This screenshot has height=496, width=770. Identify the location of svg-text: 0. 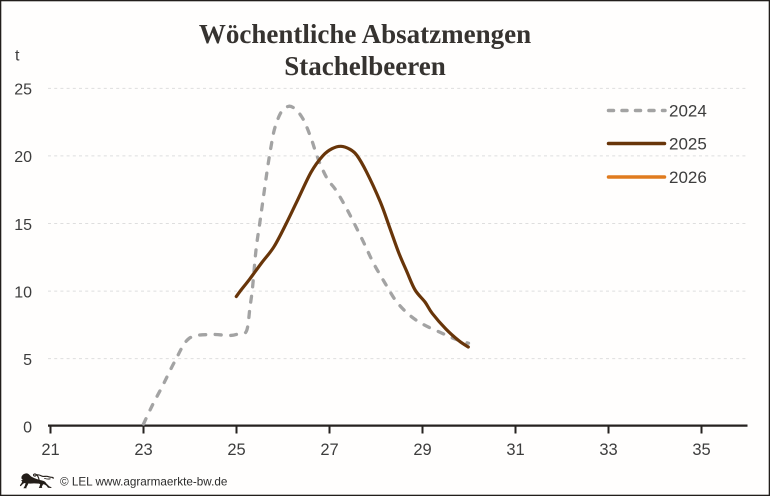
(27, 427).